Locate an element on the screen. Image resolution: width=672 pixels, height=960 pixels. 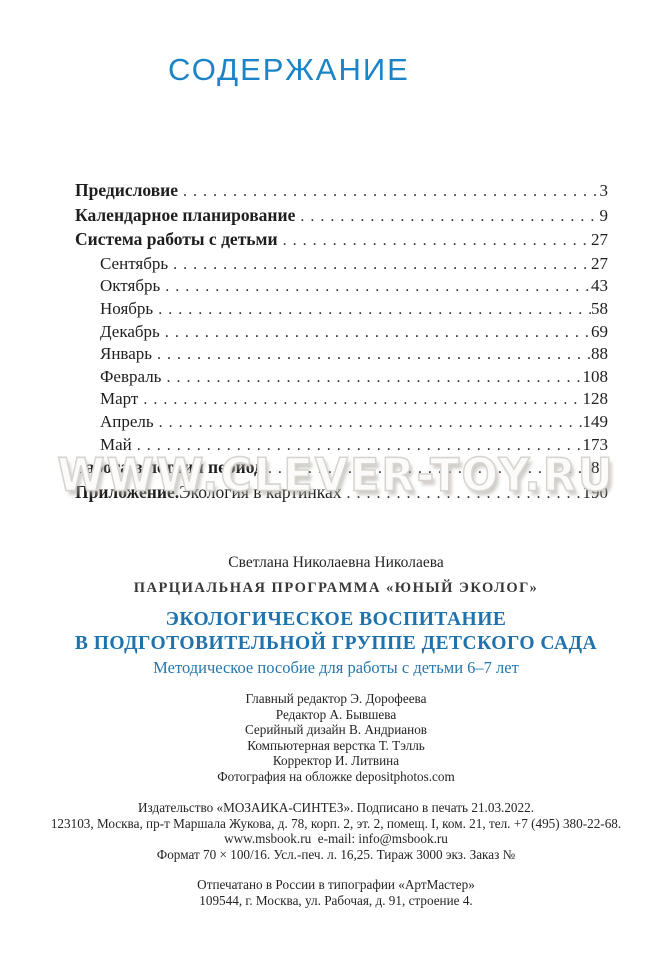
author-name: Светлана Николаевна Николаева is located at coordinates (336, 563).